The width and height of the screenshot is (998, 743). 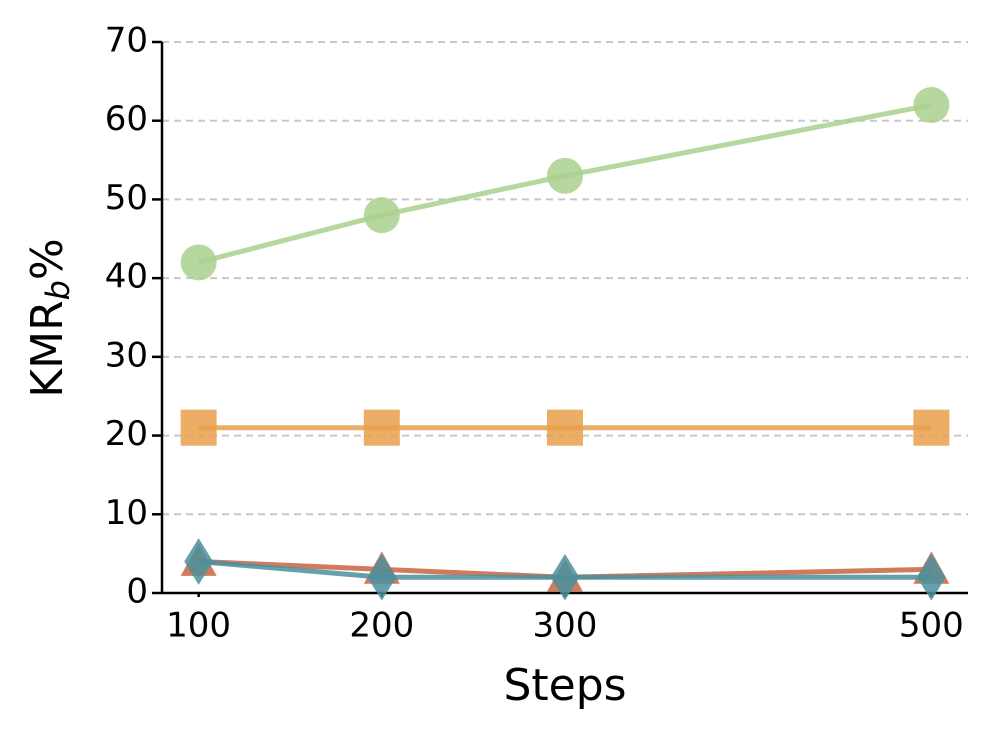 I want to click on x-tick-label: 100, so click(x=198, y=626).